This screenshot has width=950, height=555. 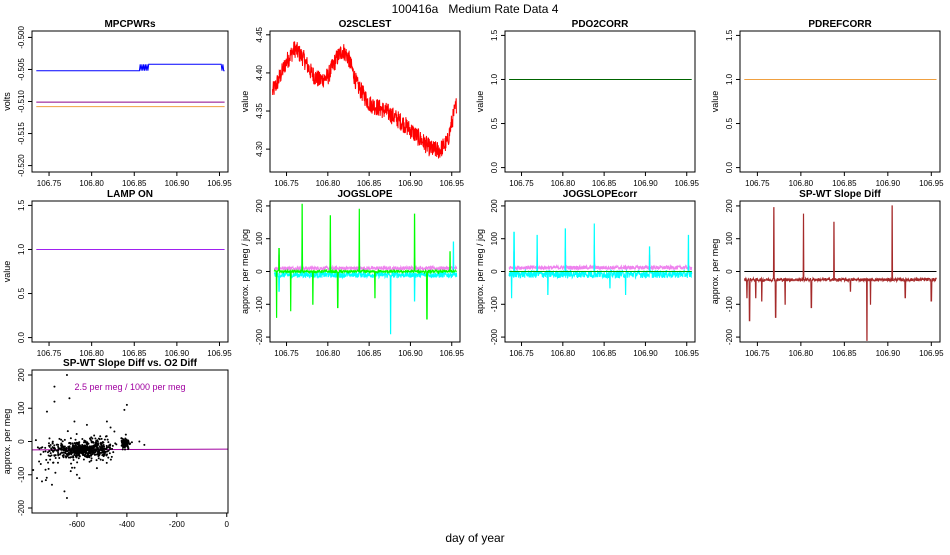 What do you see at coordinates (480, 271) in the screenshot?
I see `y-axis-label: approx. per meg / jog` at bounding box center [480, 271].